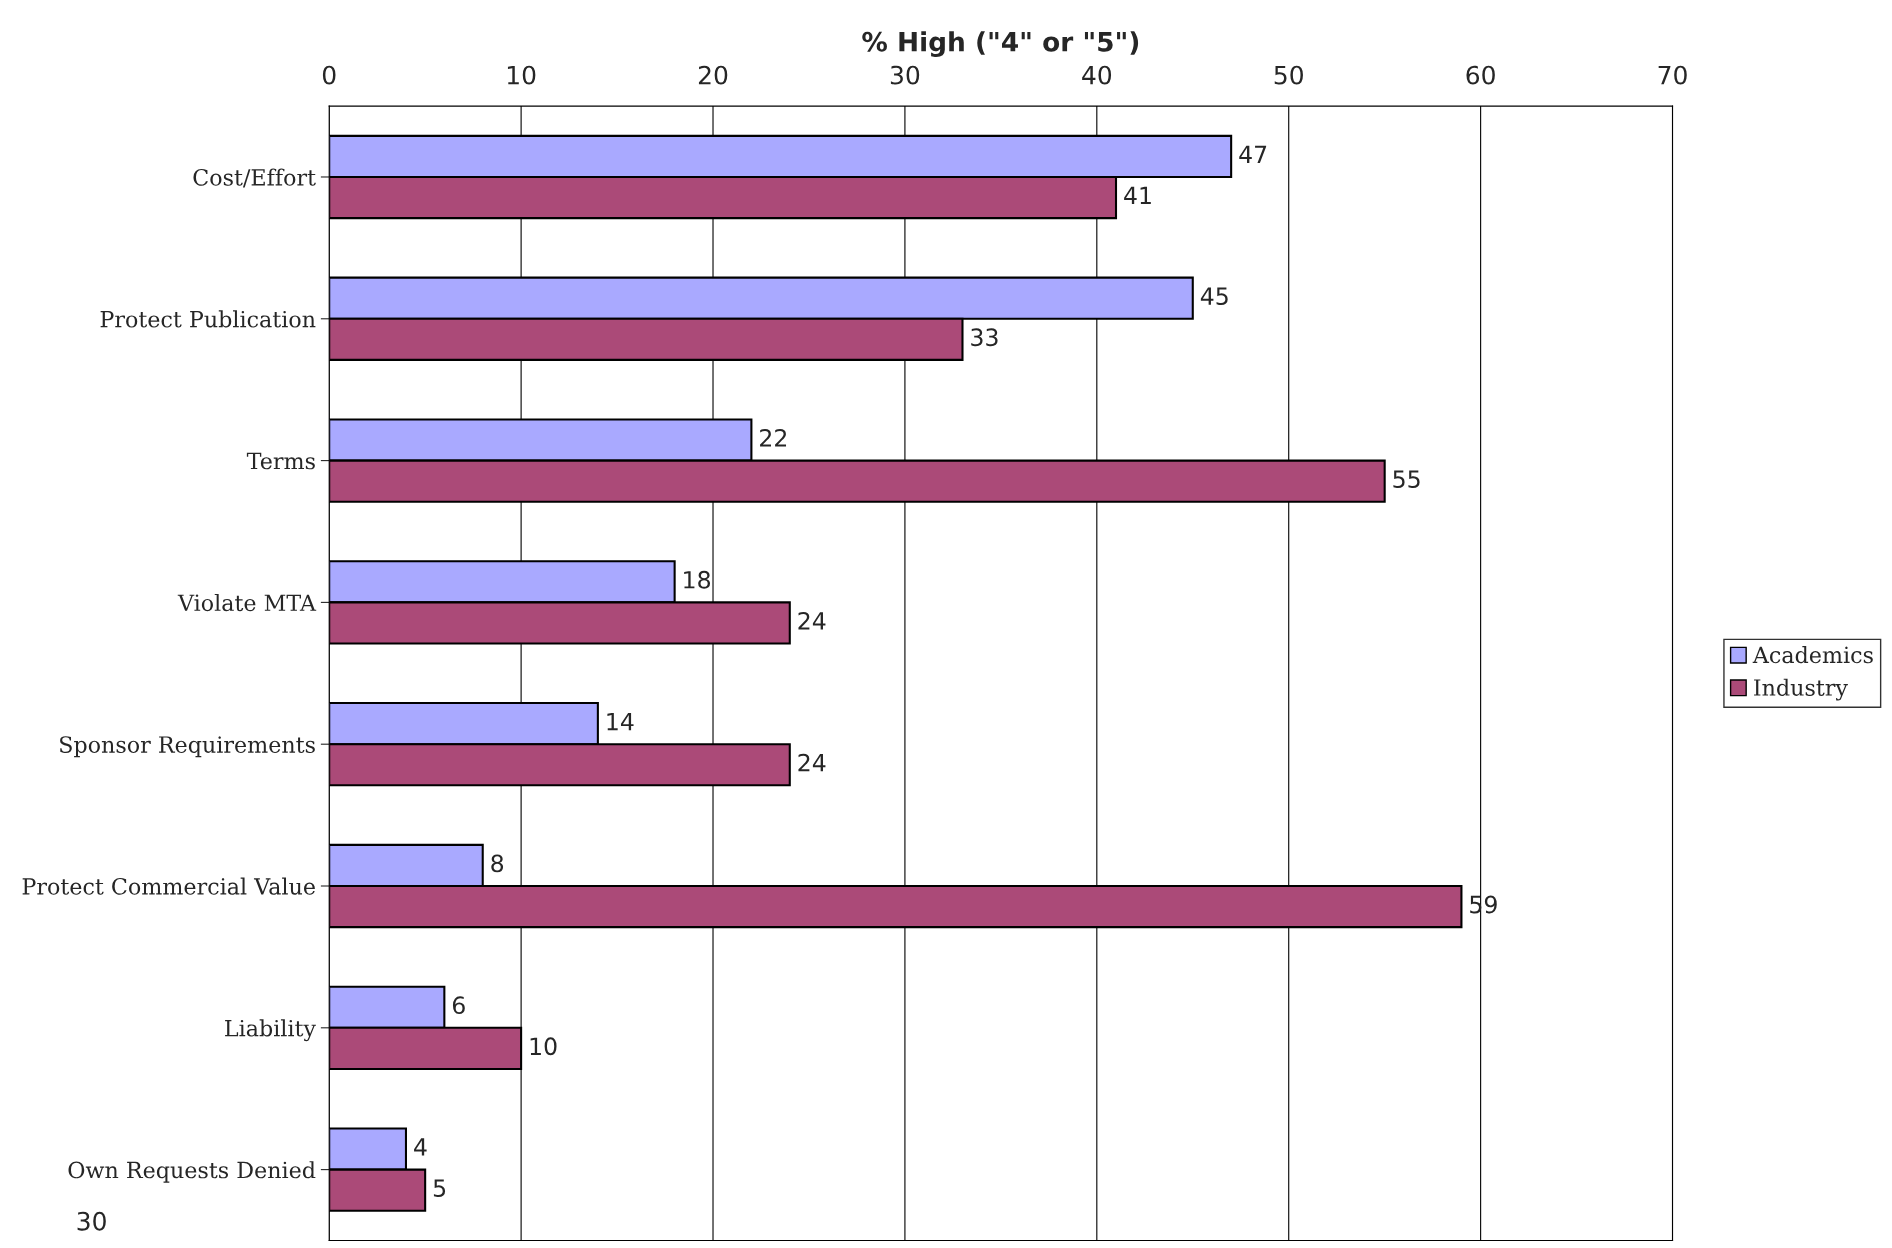  What do you see at coordinates (458, 1005) in the screenshot?
I see `data-label: 6` at bounding box center [458, 1005].